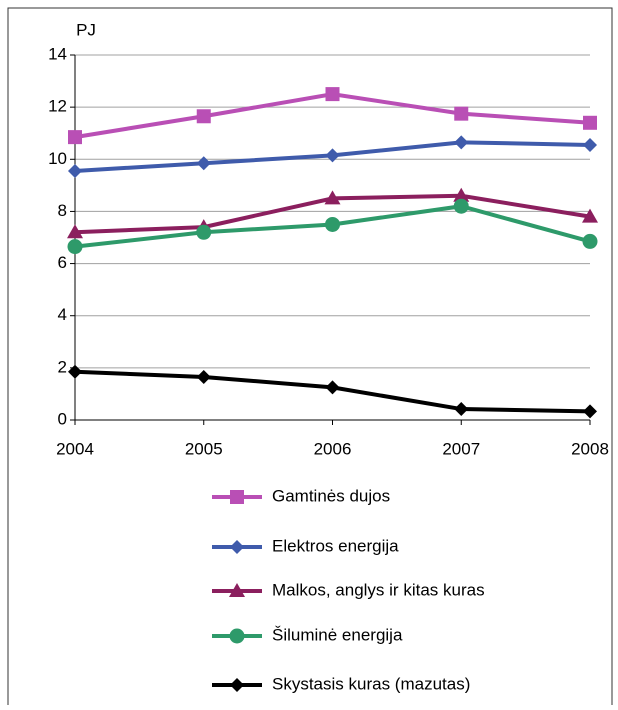 Image resolution: width=618 pixels, height=710 pixels. What do you see at coordinates (86, 29) in the screenshot?
I see `y-axis-label: PJ` at bounding box center [86, 29].